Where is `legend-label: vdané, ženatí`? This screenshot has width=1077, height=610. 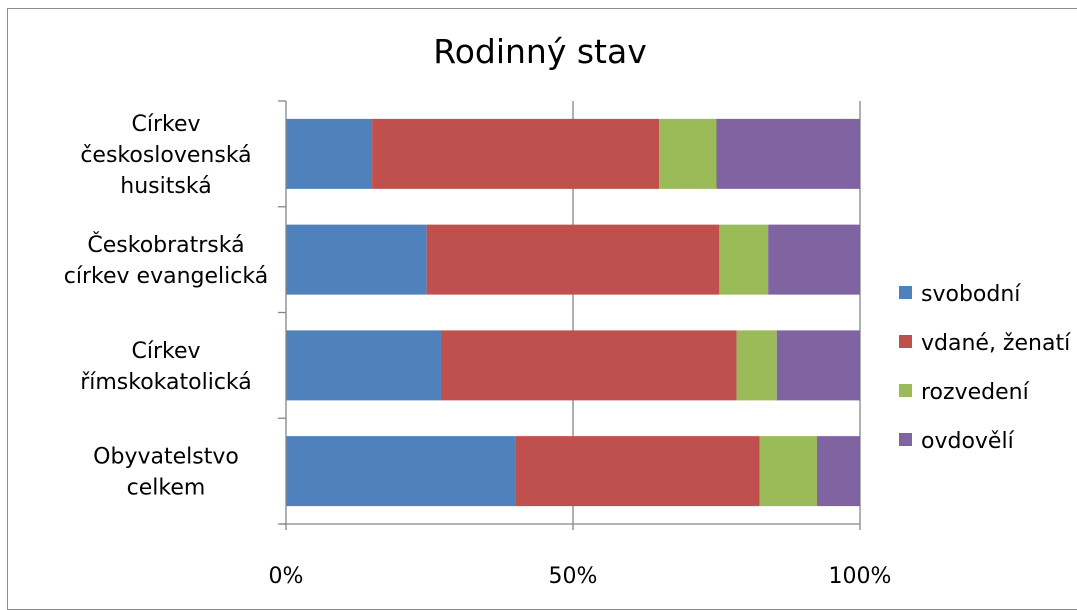
legend-label: vdané, ženatí is located at coordinates (996, 343).